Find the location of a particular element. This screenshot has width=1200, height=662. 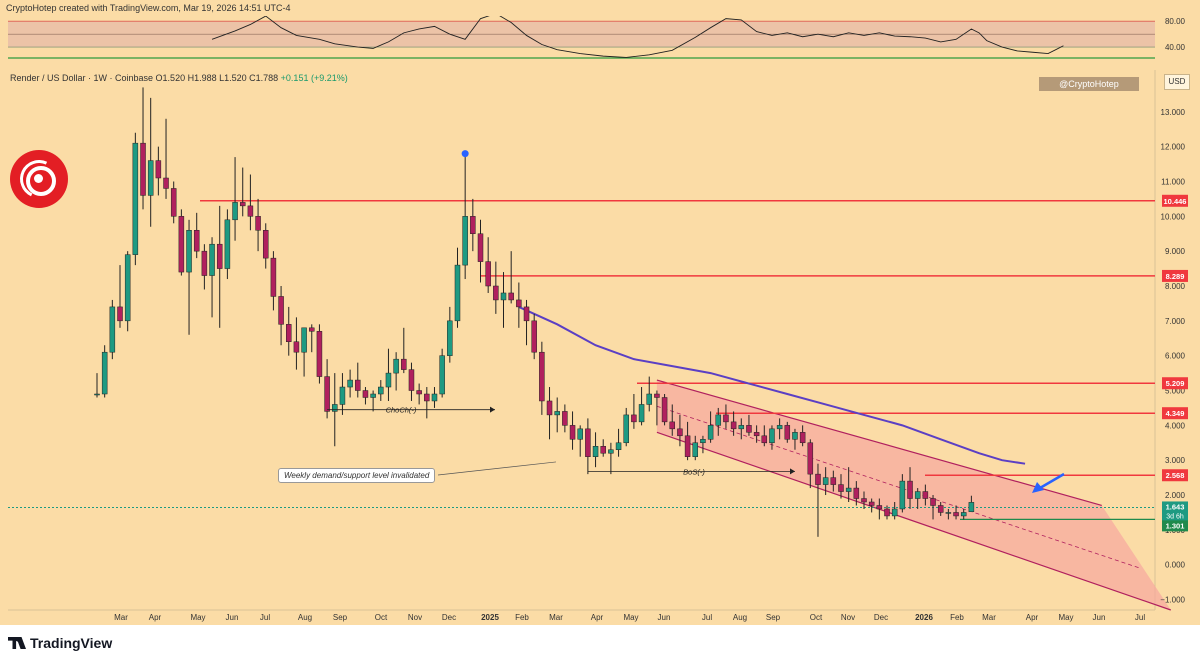

x-tick-label: 2025 is located at coordinates (490, 617).